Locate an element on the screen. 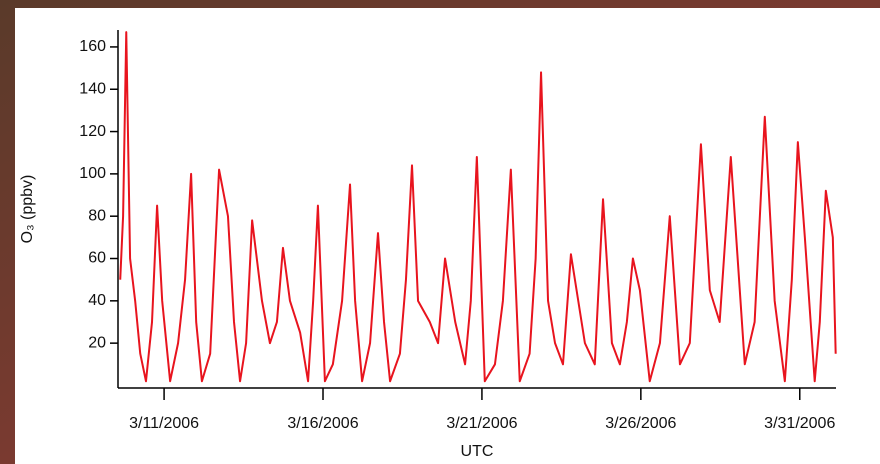  y-tick-label: 20 is located at coordinates (97, 342).